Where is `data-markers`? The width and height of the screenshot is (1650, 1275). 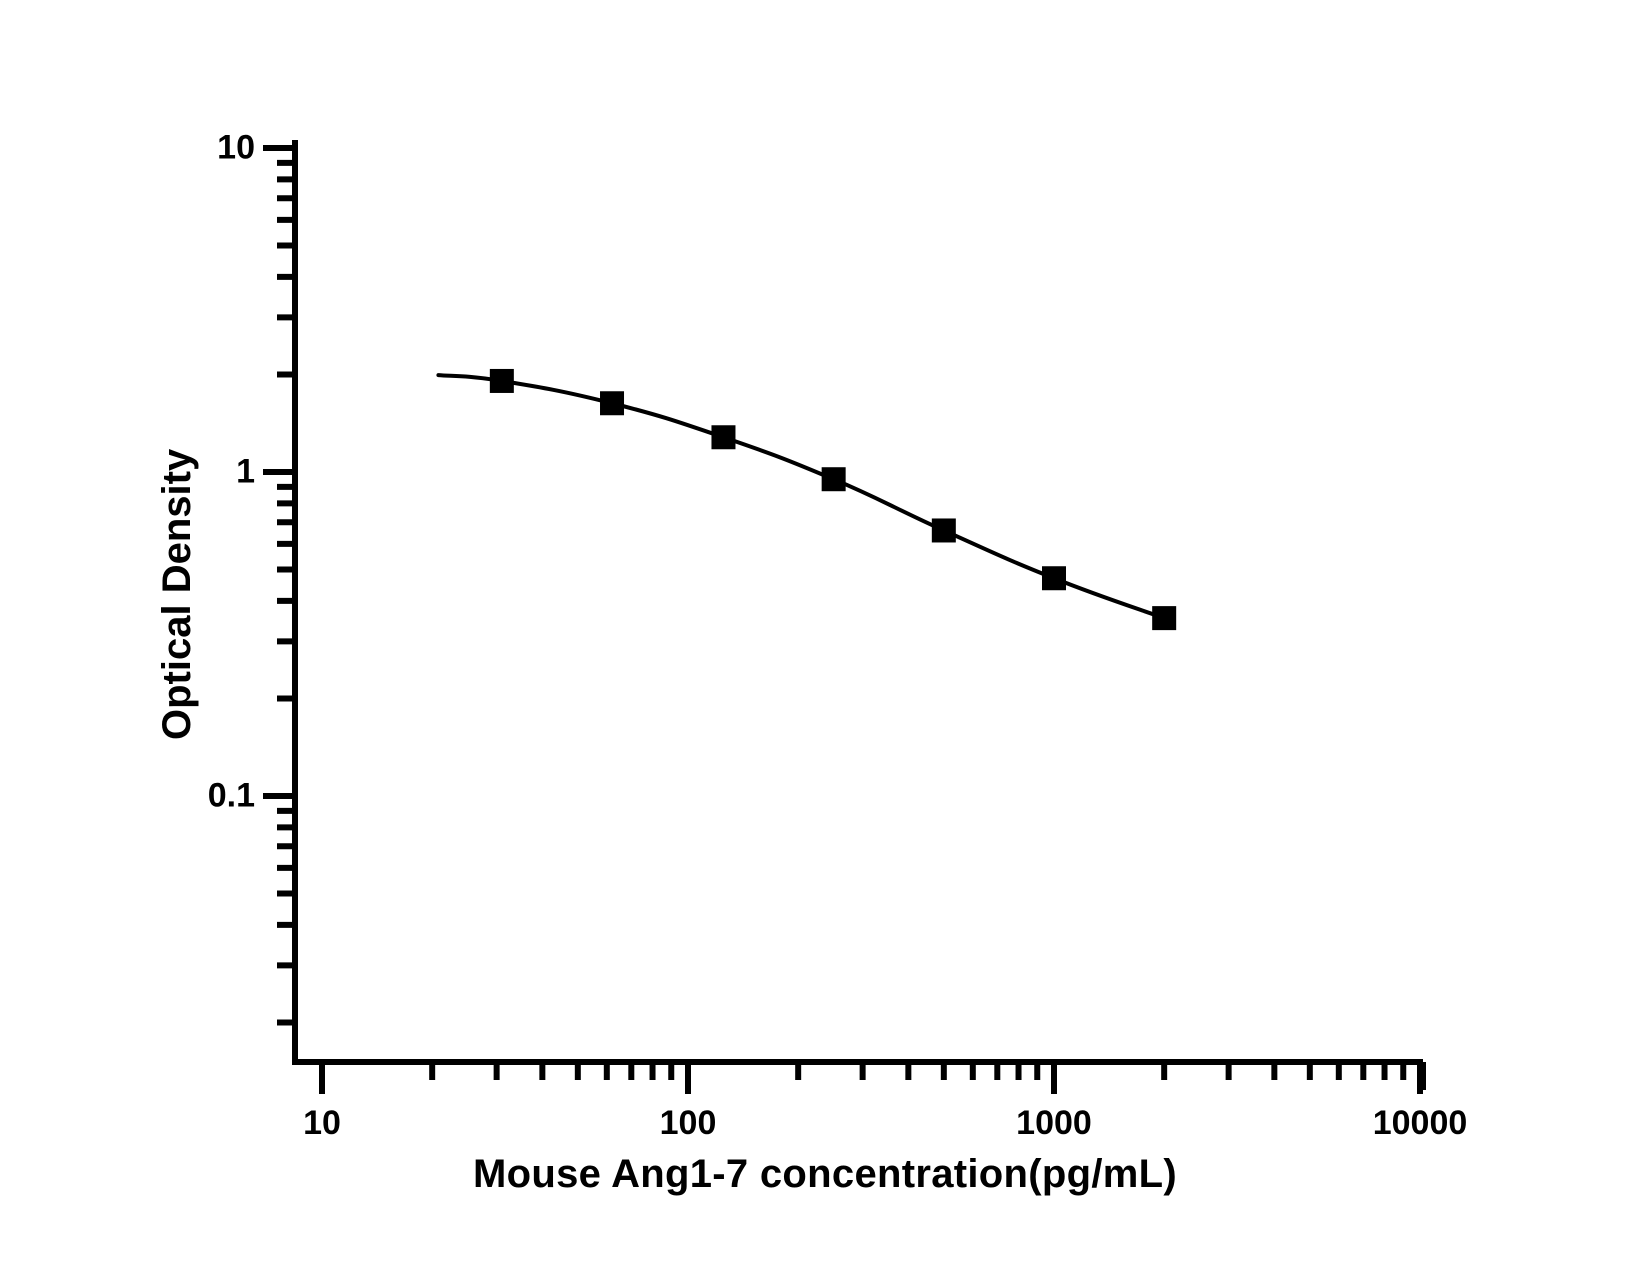 data-markers is located at coordinates (833, 499).